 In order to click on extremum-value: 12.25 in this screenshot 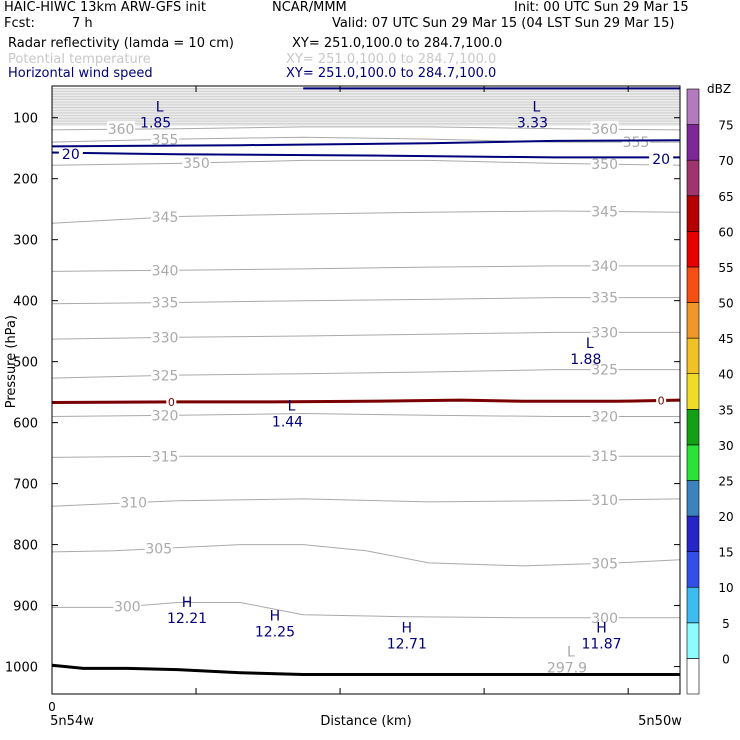, I will do `click(275, 632)`.